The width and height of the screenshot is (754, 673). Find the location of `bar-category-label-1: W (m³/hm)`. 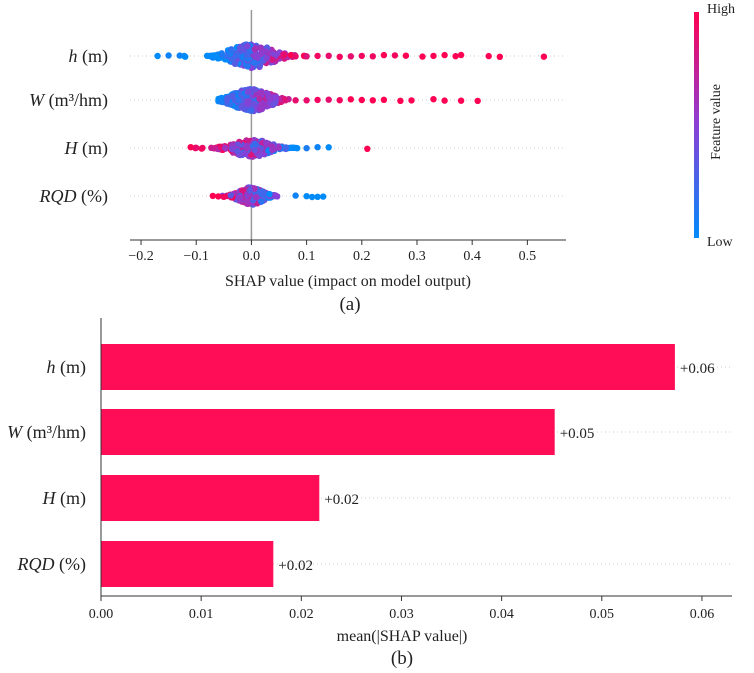

bar-category-label-1: W (m³/hm) is located at coordinates (46, 432).